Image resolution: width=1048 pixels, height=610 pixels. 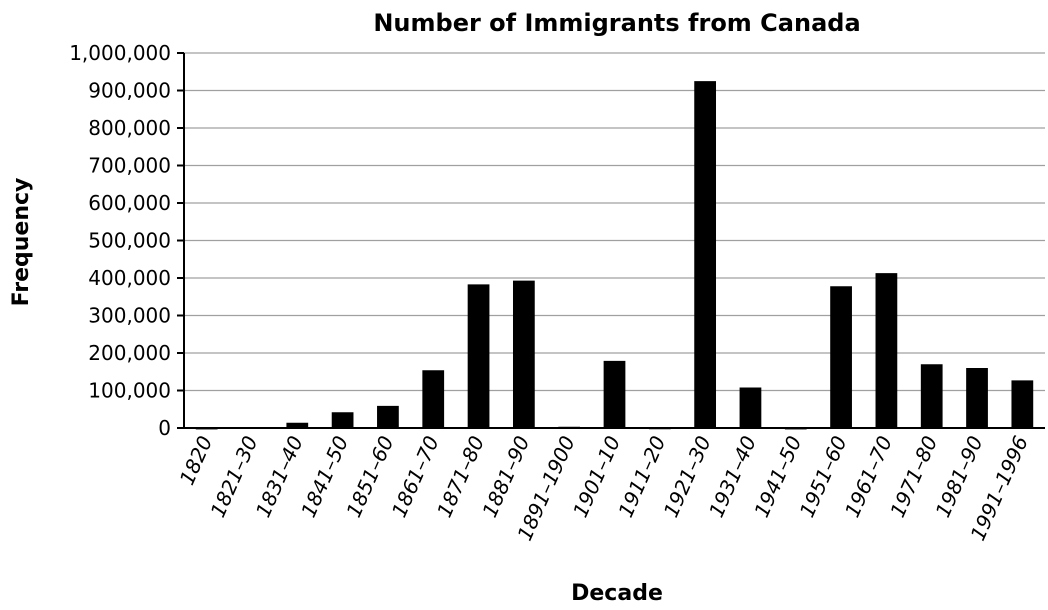 What do you see at coordinates (129, 278) in the screenshot?
I see `y-tick-label: 400,000` at bounding box center [129, 278].